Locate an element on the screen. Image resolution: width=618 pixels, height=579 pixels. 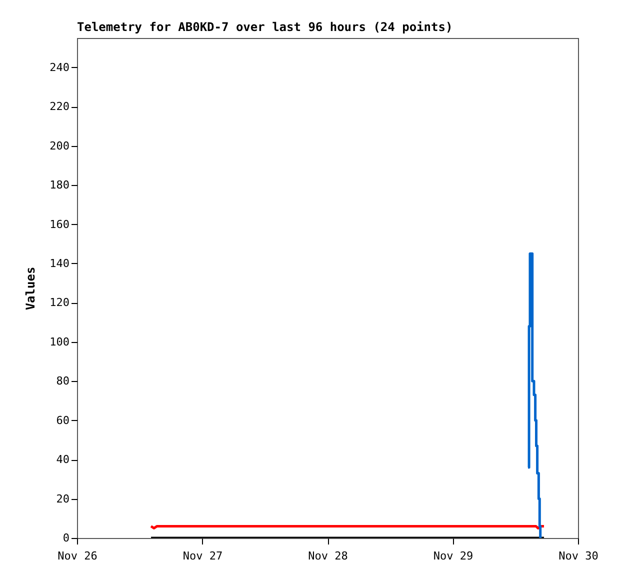
x-tick-label: Nov 28 is located at coordinates (328, 556).